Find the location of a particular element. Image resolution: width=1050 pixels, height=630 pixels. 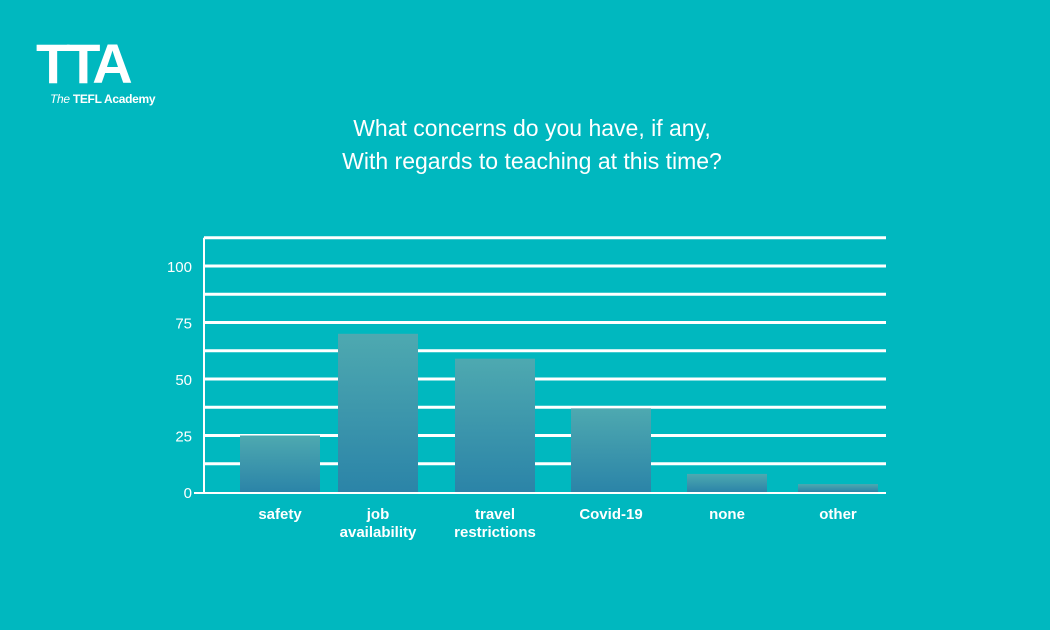

x-tick-label: none is located at coordinates (727, 514).